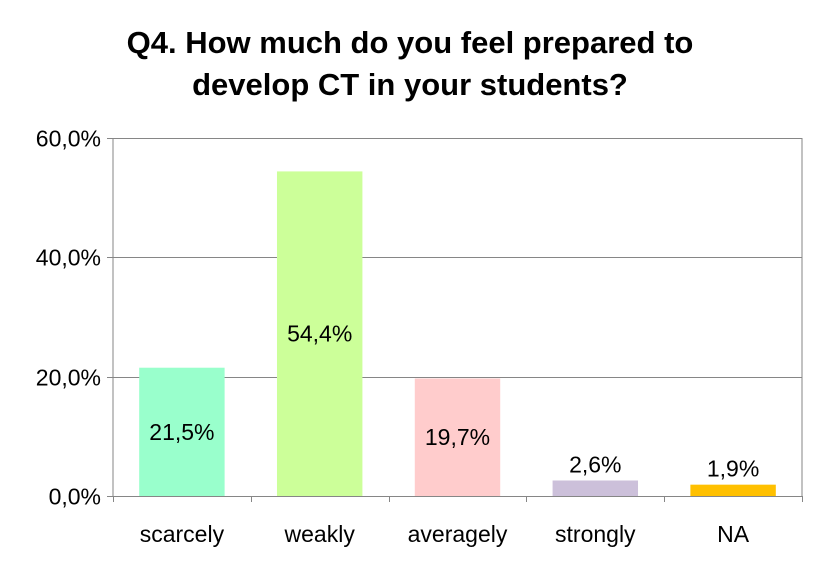  I want to click on data-label-scarcely: 21,5%, so click(181, 432).